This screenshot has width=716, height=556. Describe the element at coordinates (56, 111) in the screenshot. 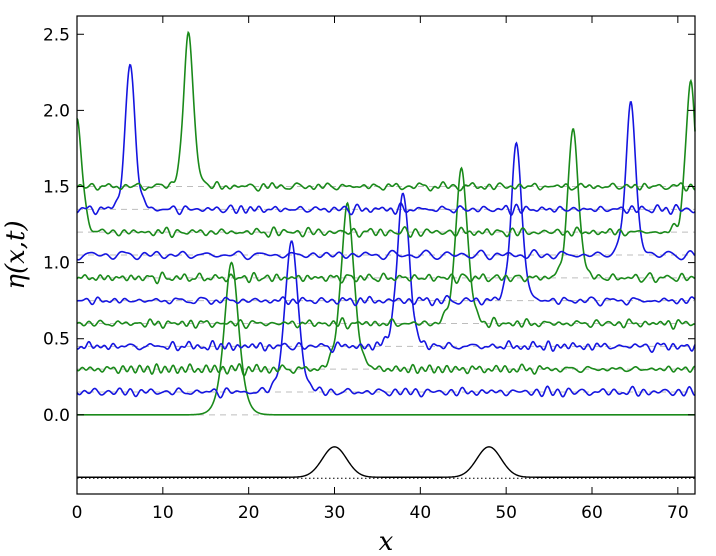

I see `y-tick-label: 2.0` at that location.